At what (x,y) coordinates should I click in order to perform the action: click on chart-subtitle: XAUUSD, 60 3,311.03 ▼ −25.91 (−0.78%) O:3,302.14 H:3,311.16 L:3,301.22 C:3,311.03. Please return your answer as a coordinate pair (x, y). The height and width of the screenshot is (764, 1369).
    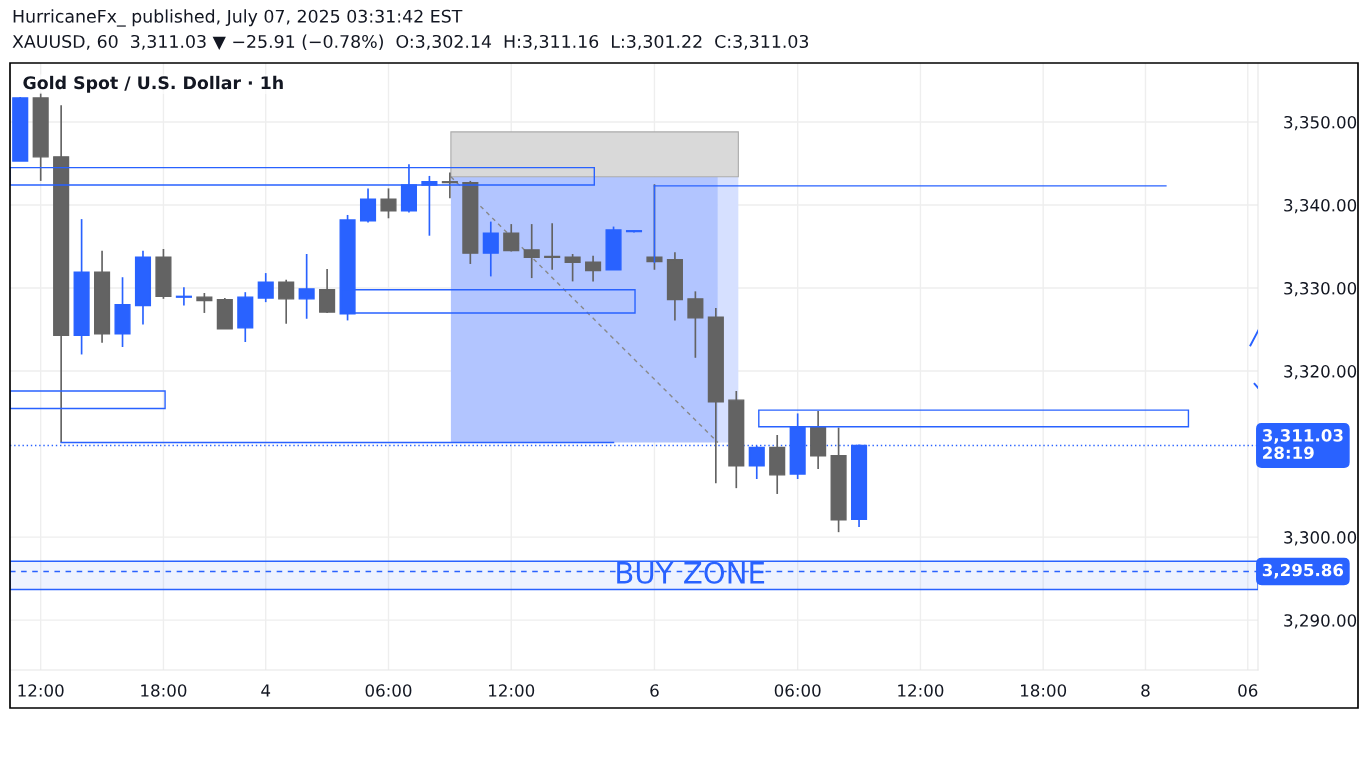
    Looking at the image, I should click on (410, 42).